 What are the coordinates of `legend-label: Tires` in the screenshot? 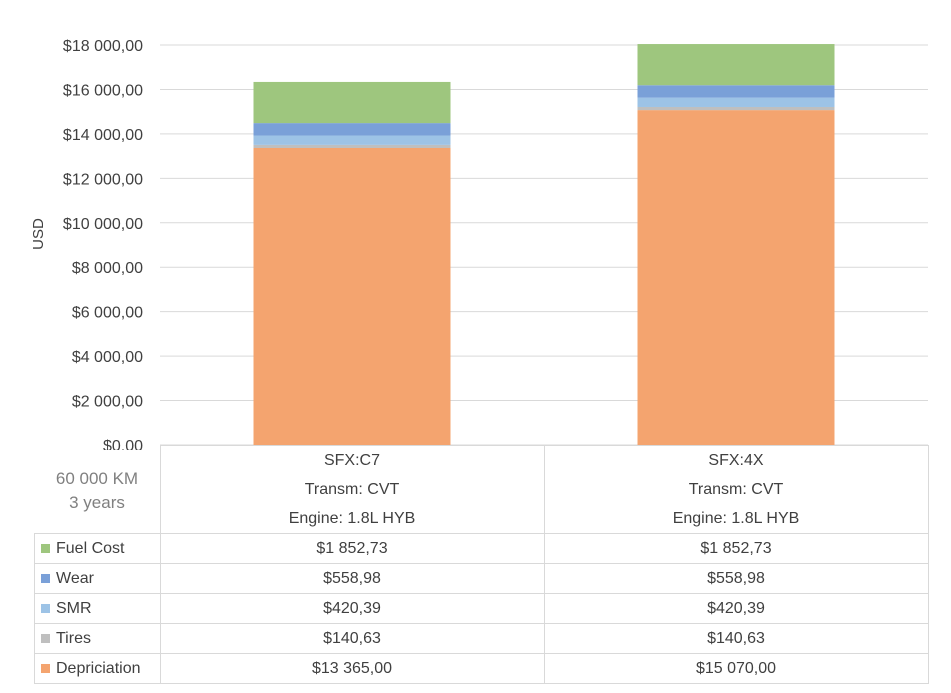 It's located at (73, 638).